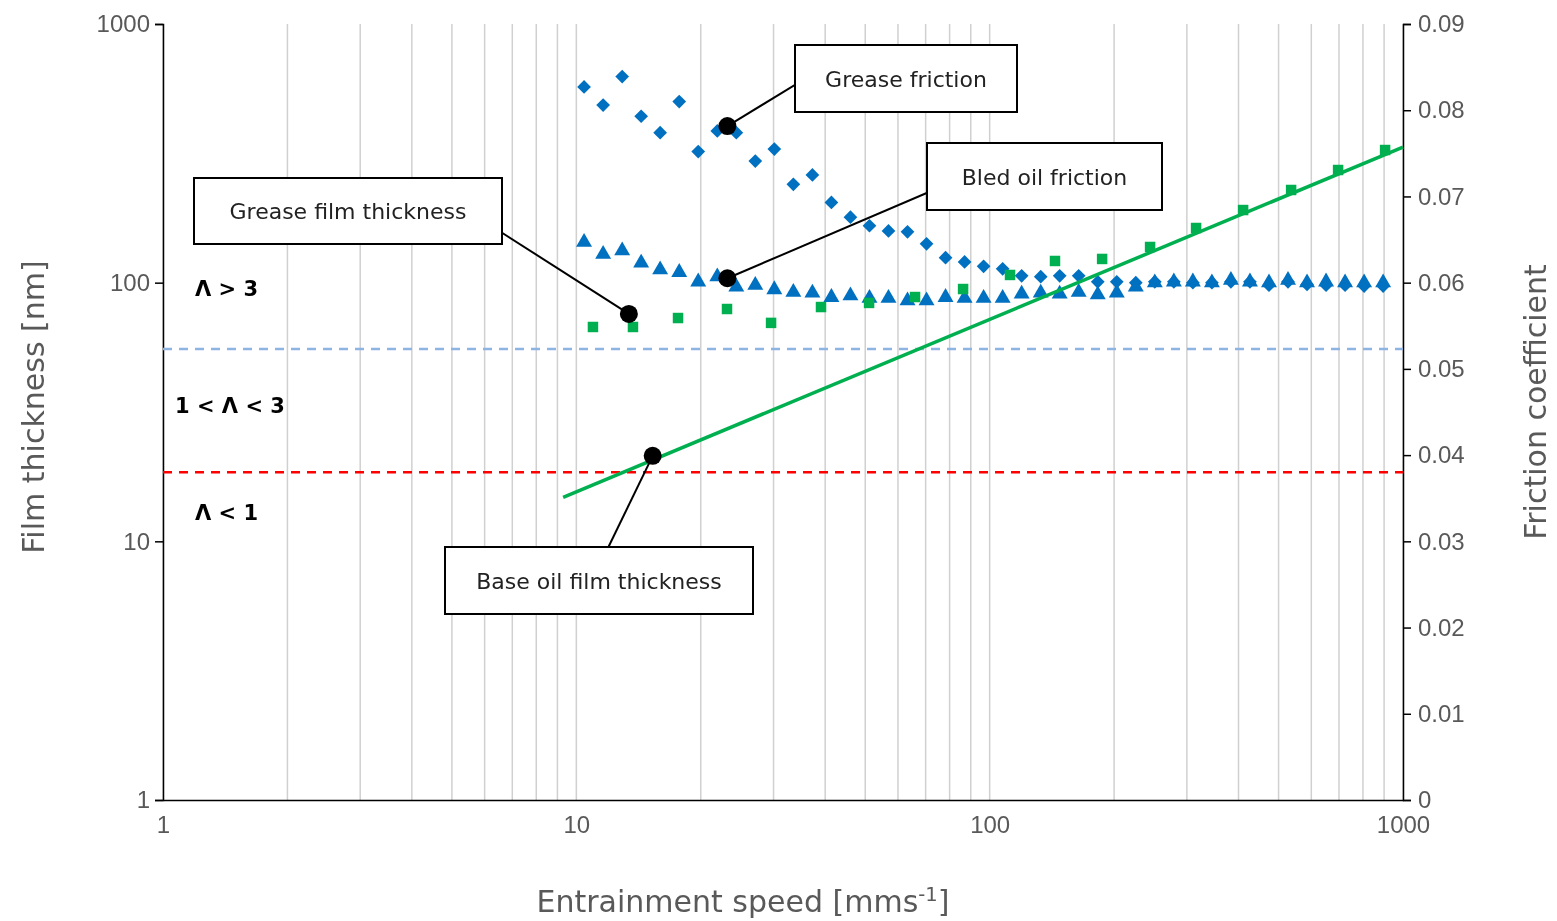  Describe the element at coordinates (348, 211) in the screenshot. I see `annotation: Grease film thickness` at that location.